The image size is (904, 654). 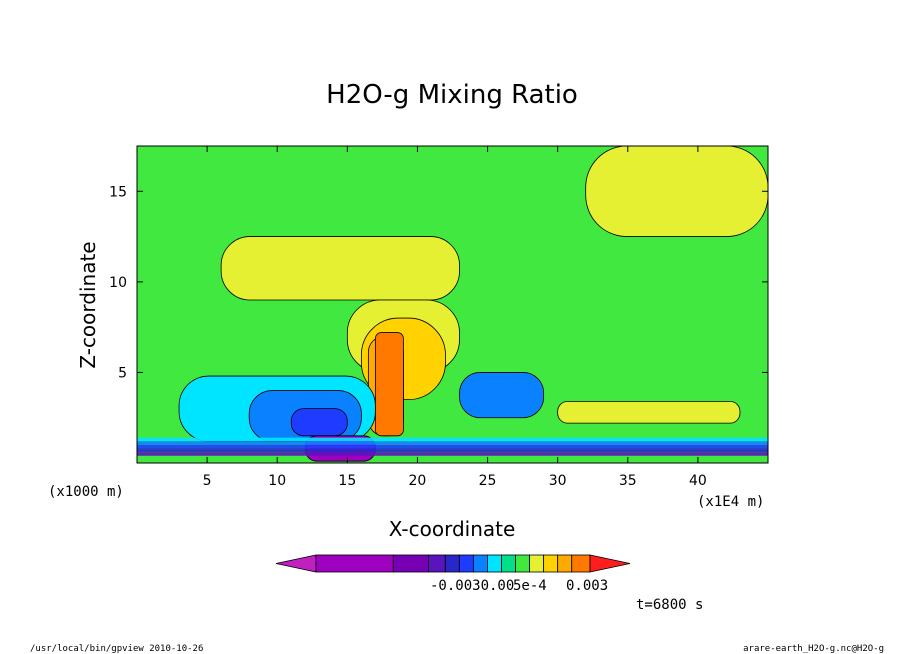 What do you see at coordinates (452, 394) in the screenshot?
I see `surface-bands` at bounding box center [452, 394].